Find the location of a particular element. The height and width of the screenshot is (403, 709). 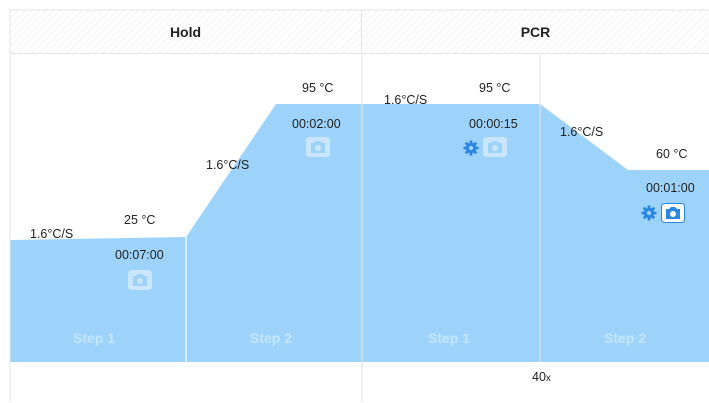

step-label-pcr-step2: Step 2 is located at coordinates (625, 338).